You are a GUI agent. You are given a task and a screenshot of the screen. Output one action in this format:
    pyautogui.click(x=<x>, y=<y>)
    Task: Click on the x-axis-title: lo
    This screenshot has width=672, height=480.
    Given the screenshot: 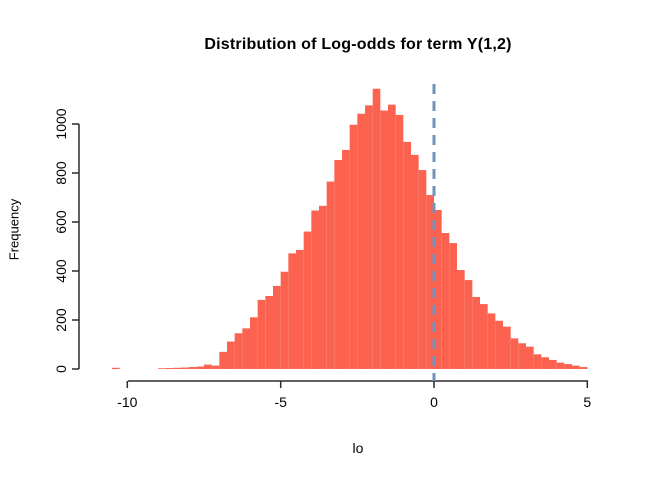 What is the action you would take?
    pyautogui.click(x=358, y=448)
    